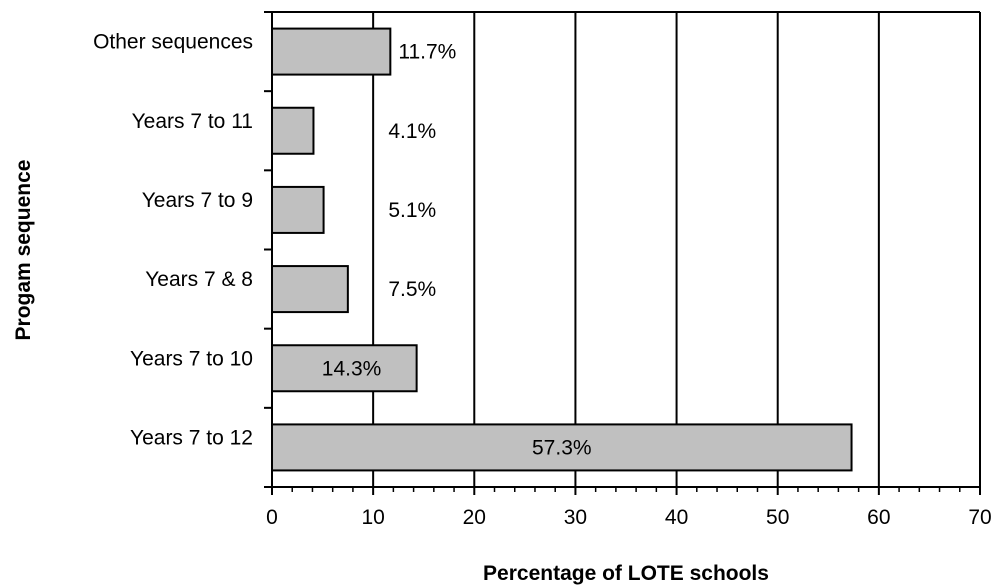 The height and width of the screenshot is (588, 996). What do you see at coordinates (412, 131) in the screenshot?
I see `data-label-1: 4.1%` at bounding box center [412, 131].